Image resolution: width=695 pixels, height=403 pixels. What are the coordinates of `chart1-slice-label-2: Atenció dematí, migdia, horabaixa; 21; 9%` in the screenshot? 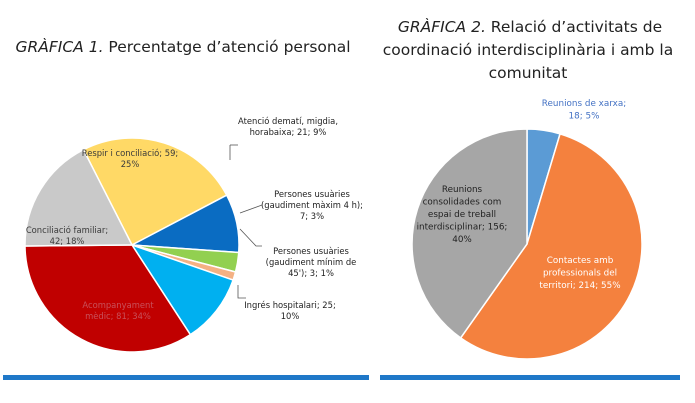 It's located at (288, 126).